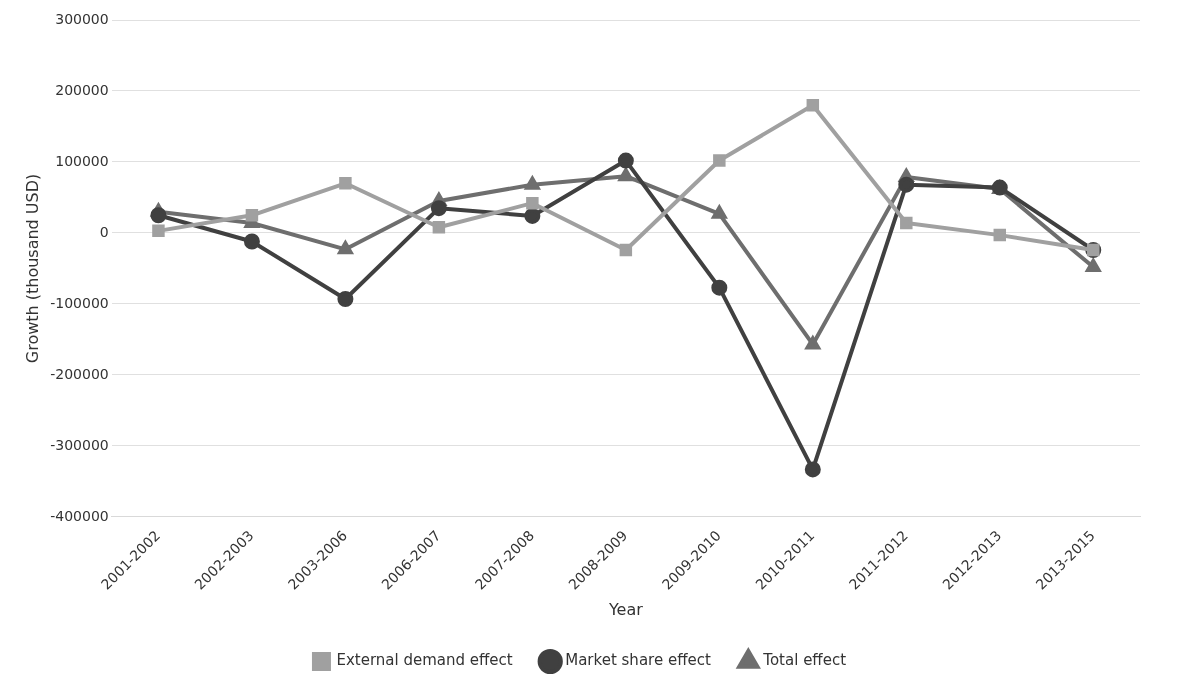 This screenshot has width=1180, height=689. I want to click on legend-label: Total effect, so click(804, 660).